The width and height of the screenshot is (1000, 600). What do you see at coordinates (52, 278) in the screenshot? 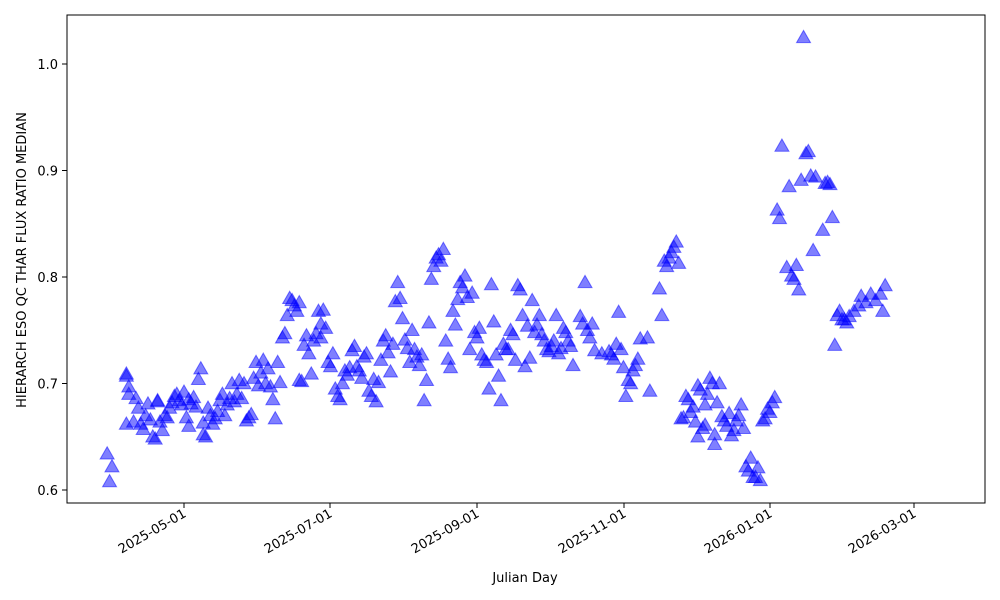
I see `y-axis-ticks: 0.6 0.7 0.8 0.9 1.0` at bounding box center [52, 278].